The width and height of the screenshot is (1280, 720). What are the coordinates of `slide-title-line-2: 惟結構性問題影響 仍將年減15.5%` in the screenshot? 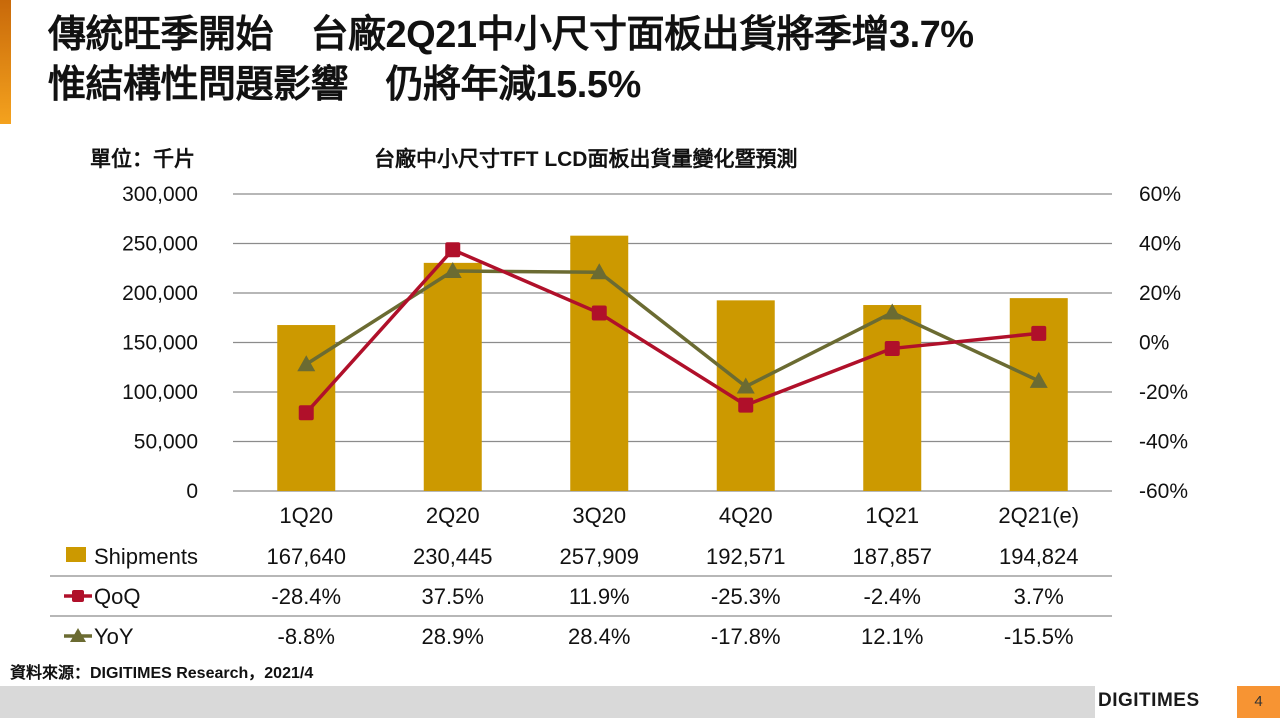 It's located at (344, 85).